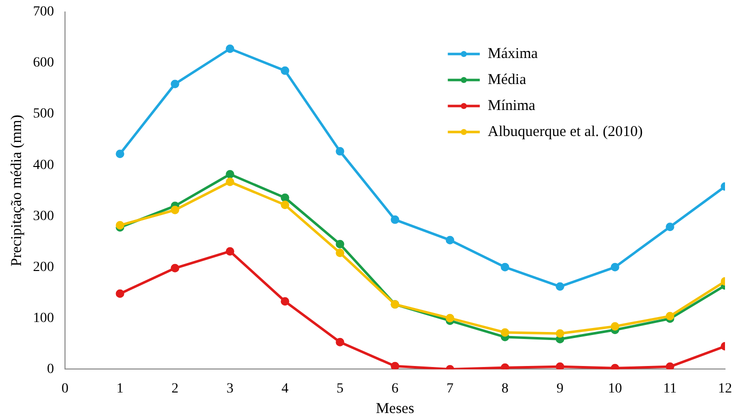 Image resolution: width=739 pixels, height=418 pixels. I want to click on x-tick-label: 10, so click(615, 388).